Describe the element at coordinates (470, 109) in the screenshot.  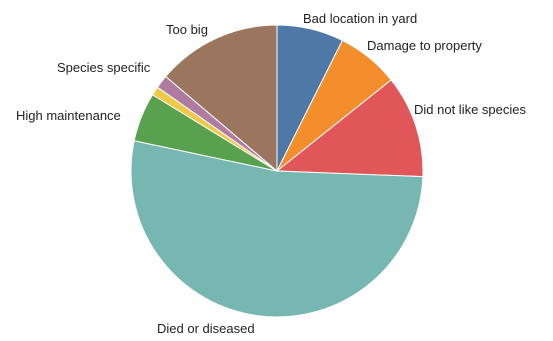
I see `label-did-not-like-species: Did not like species` at that location.